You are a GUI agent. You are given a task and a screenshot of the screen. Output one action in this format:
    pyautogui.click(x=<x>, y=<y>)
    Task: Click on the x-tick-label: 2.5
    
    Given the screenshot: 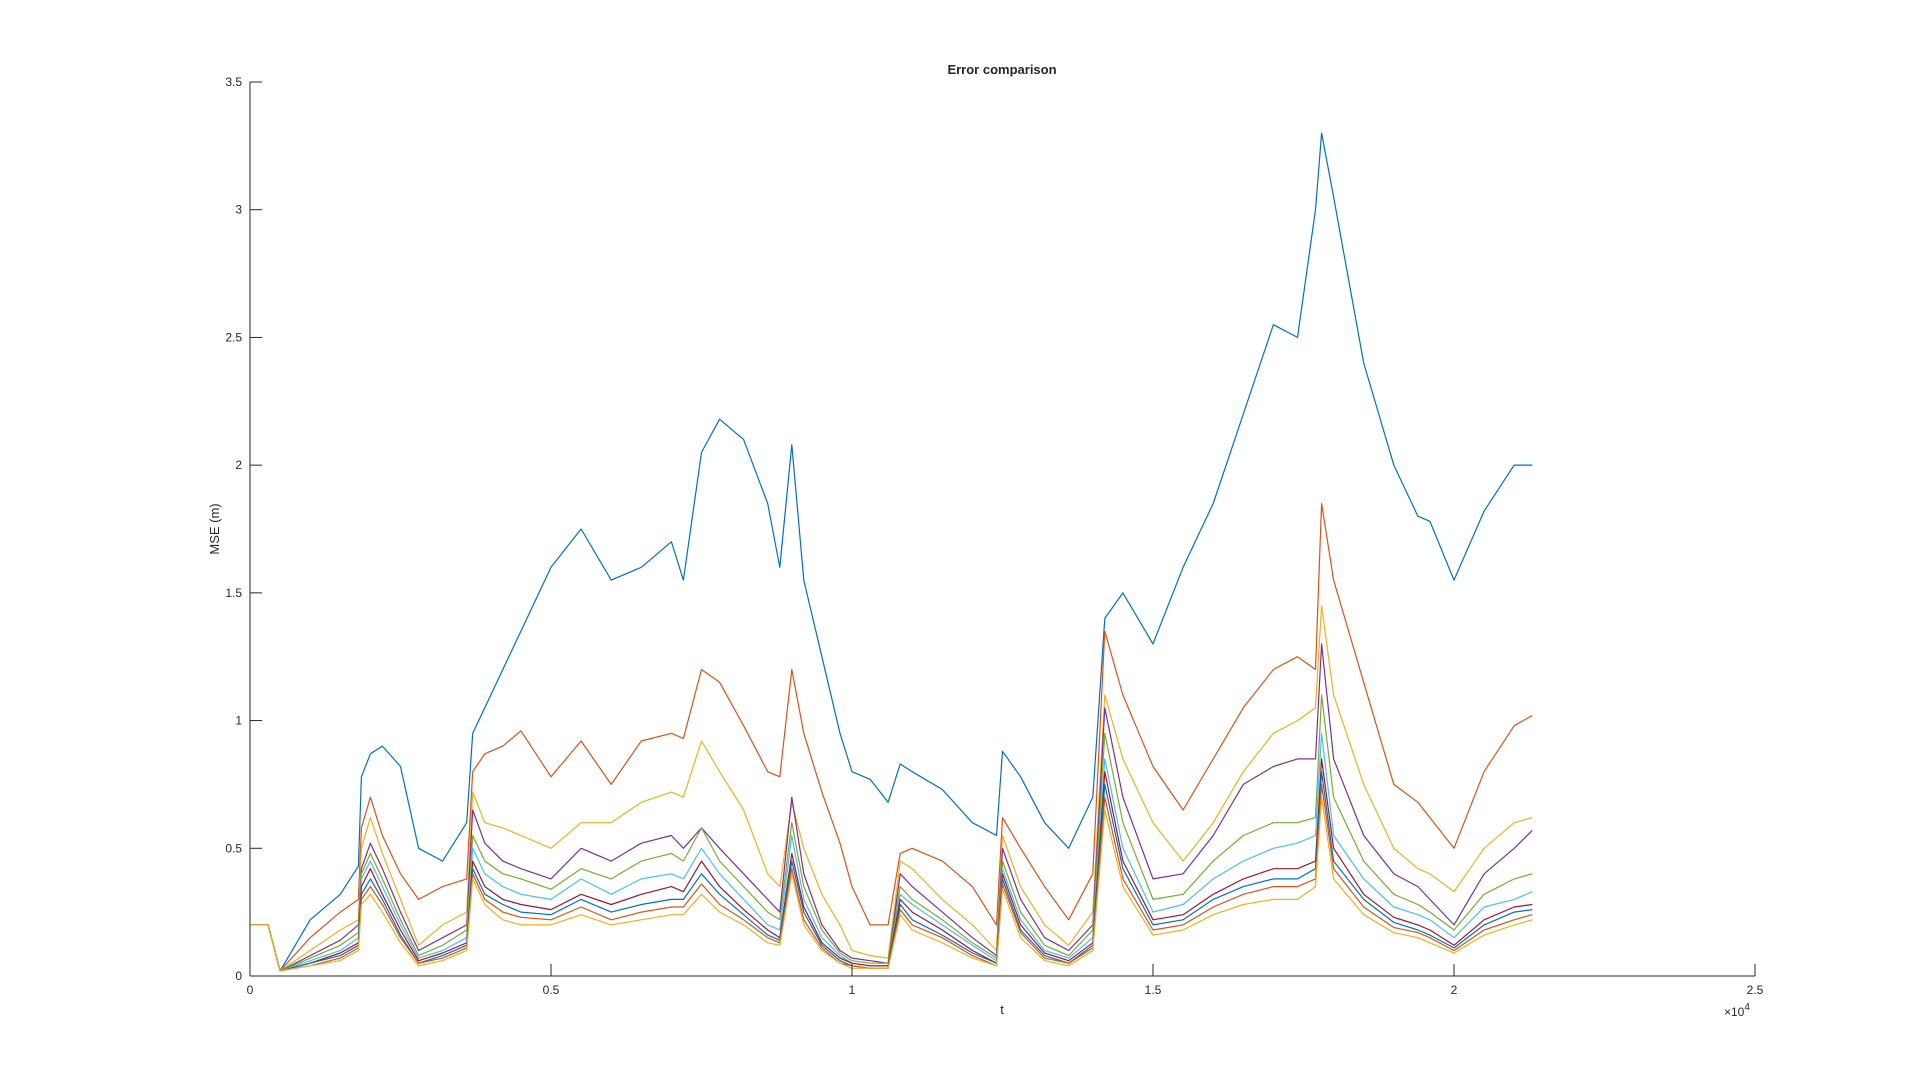 What is the action you would take?
    pyautogui.click(x=1755, y=990)
    